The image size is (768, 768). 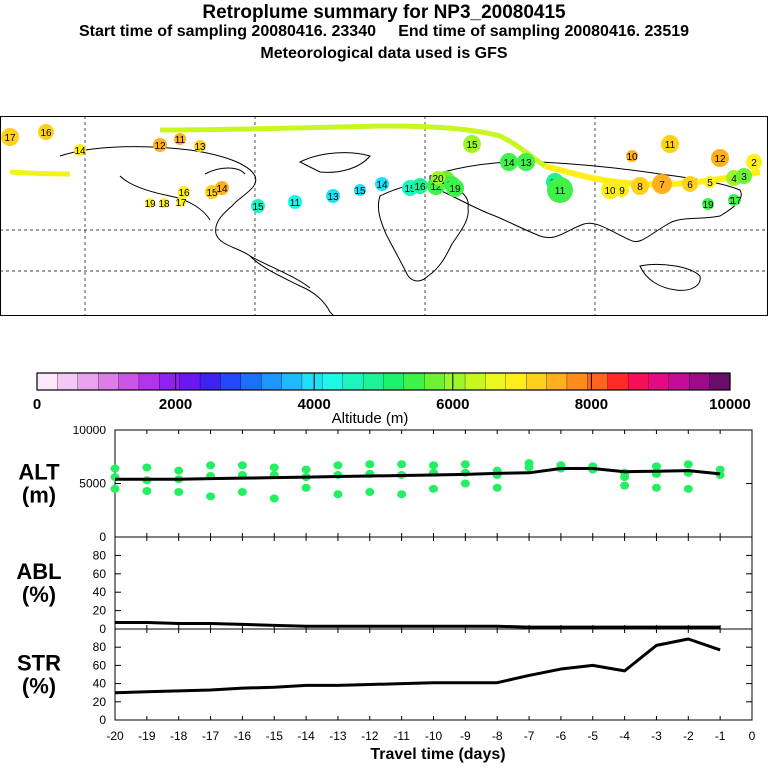 I want to click on series-line-alt, so click(x=418, y=474).